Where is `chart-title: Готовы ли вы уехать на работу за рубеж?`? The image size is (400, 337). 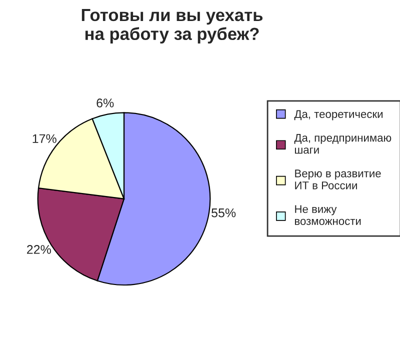 chart-title: Готовы ли вы уехать на работу за рубеж? is located at coordinates (172, 26).